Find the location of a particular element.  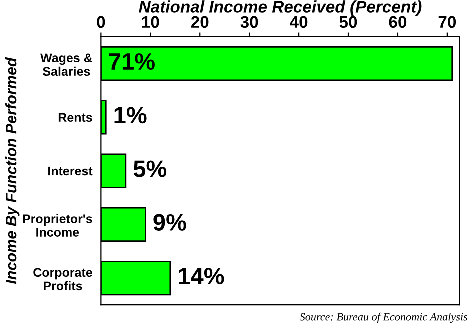

y-axis-title: Income By Function Performed is located at coordinates (12, 170).